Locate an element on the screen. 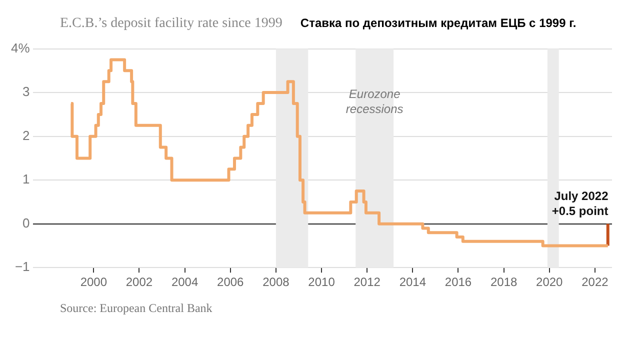  x-tick-label: 2004 is located at coordinates (184, 282).